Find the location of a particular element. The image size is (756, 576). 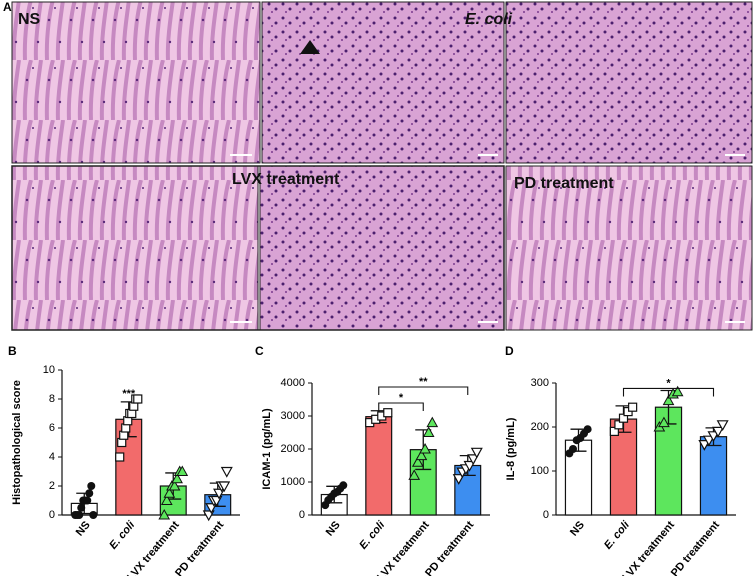

significance: ** is located at coordinates (423, 382).